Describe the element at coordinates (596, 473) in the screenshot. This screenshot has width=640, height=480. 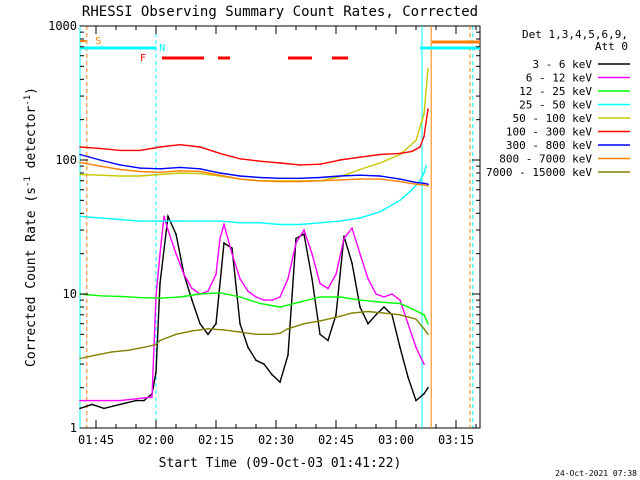
I see `footer-timestamp: 24-Oct-2021 07:38` at that location.